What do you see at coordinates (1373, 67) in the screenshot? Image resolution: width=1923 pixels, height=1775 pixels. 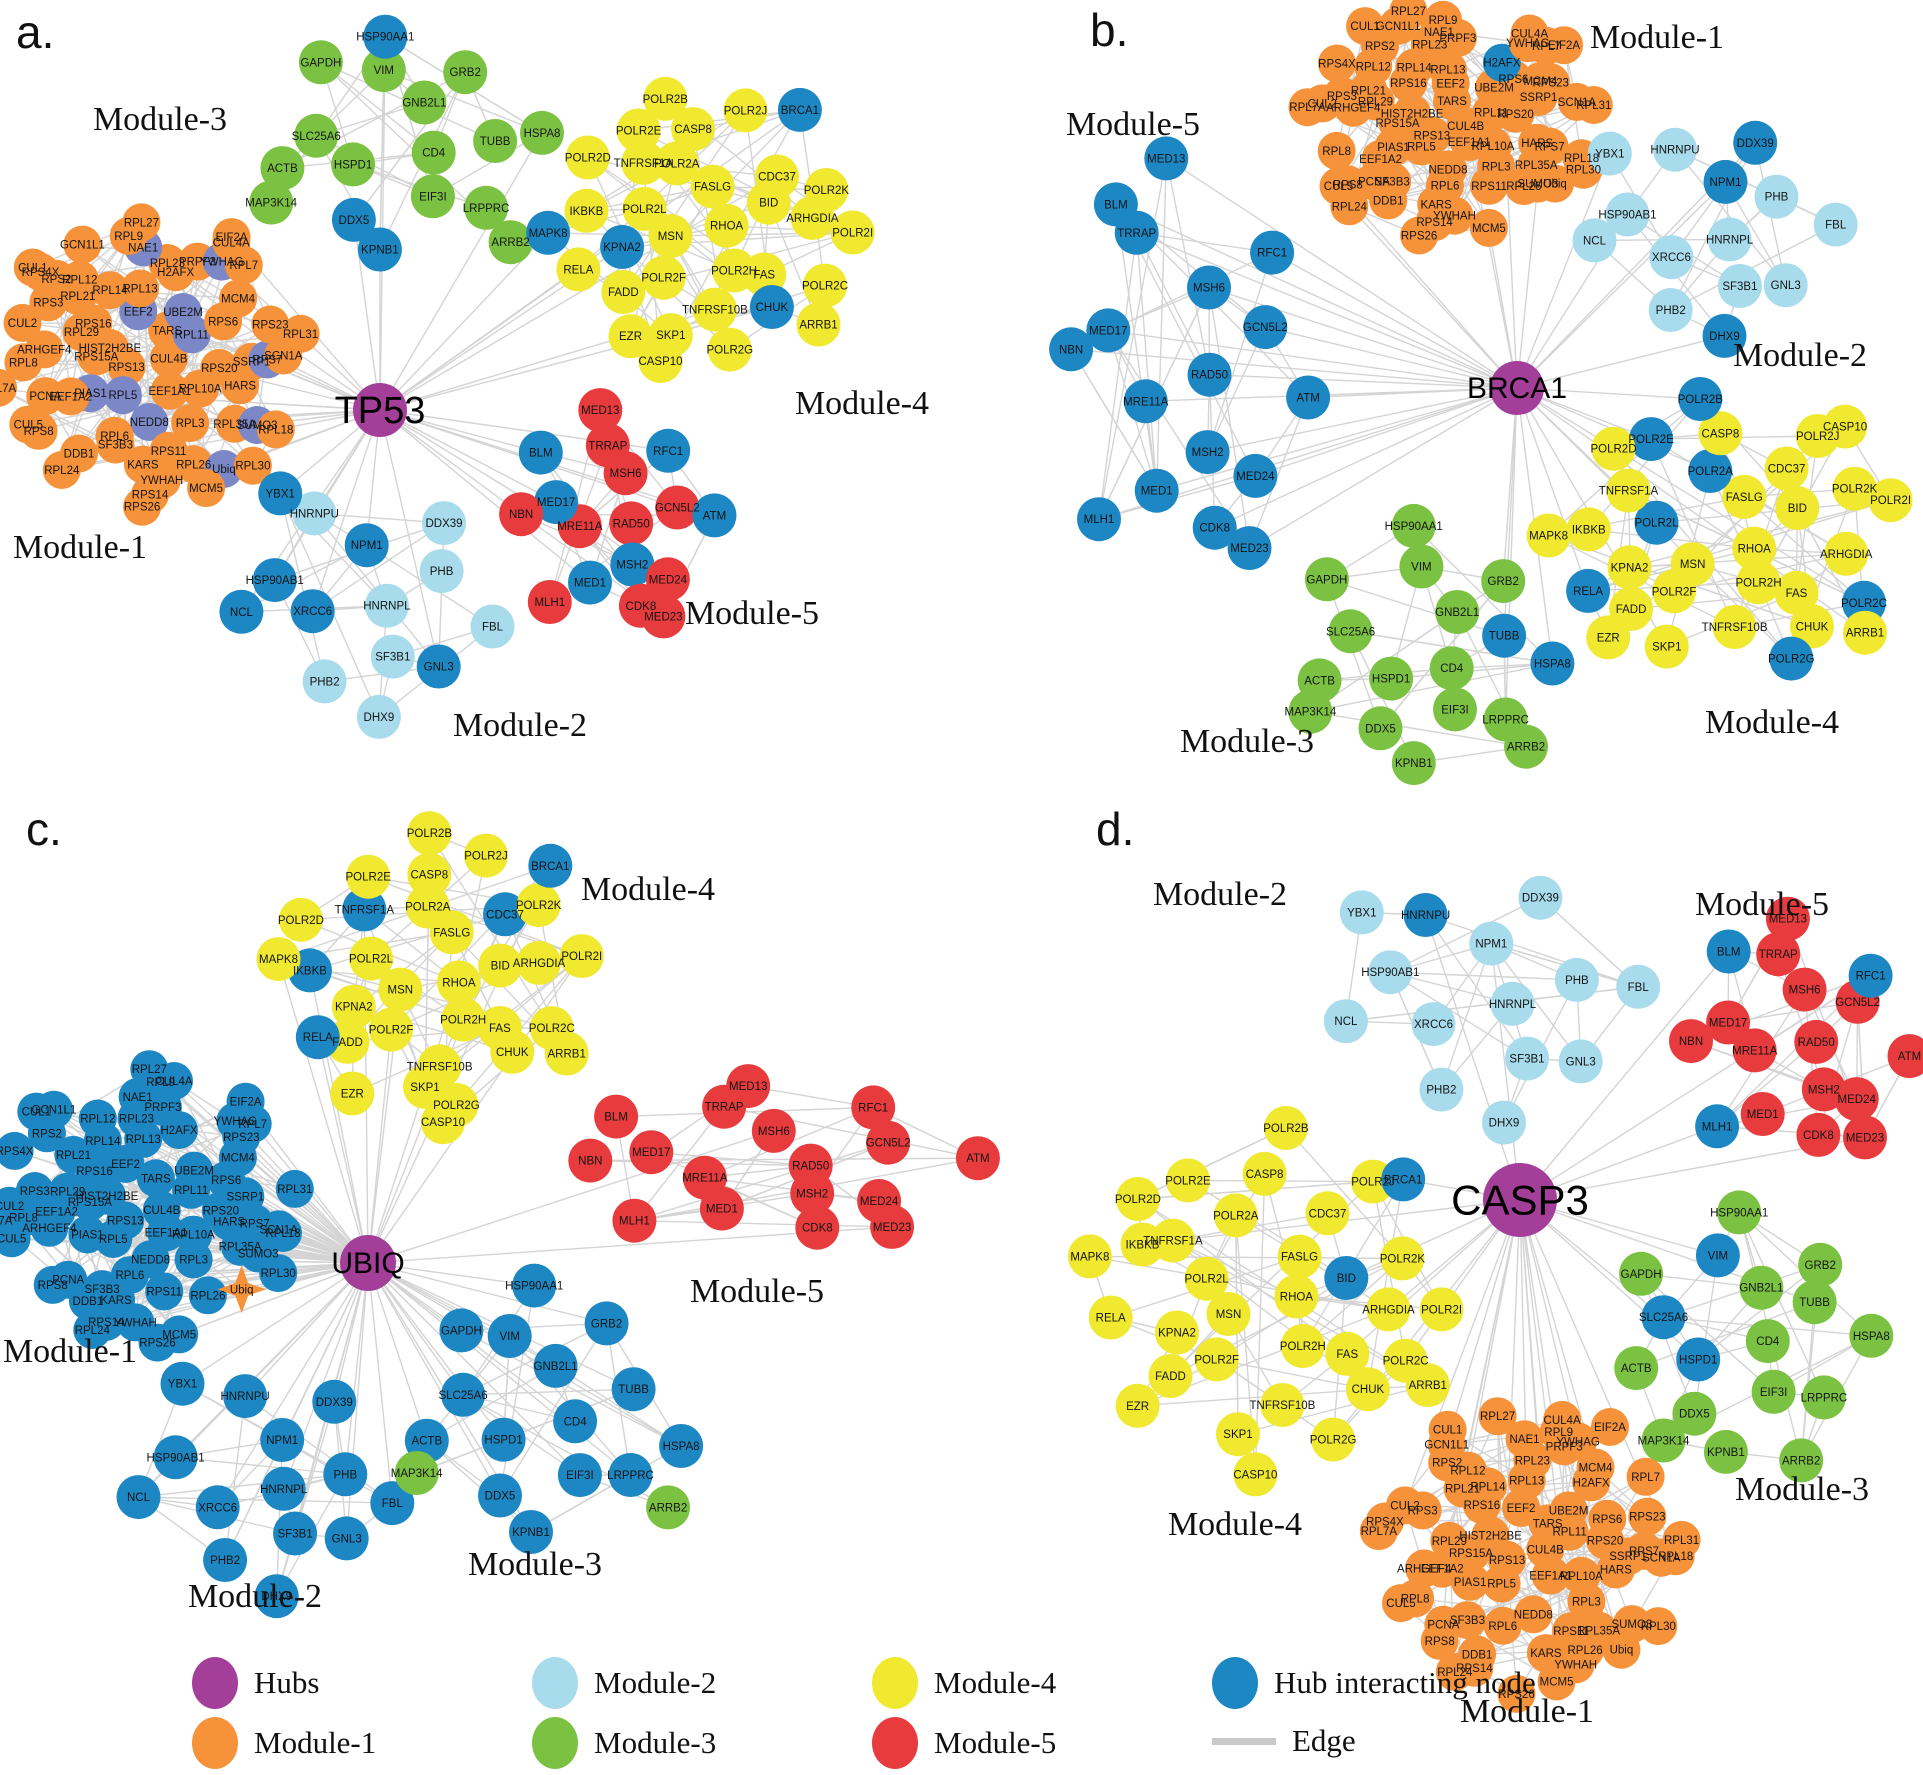 I see `node-label-RPL12: RPL12` at bounding box center [1373, 67].